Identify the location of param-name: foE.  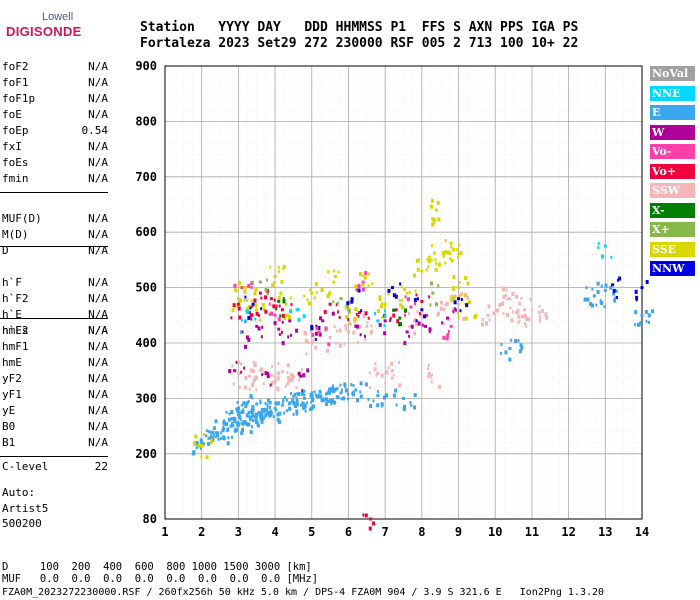
(12, 114).